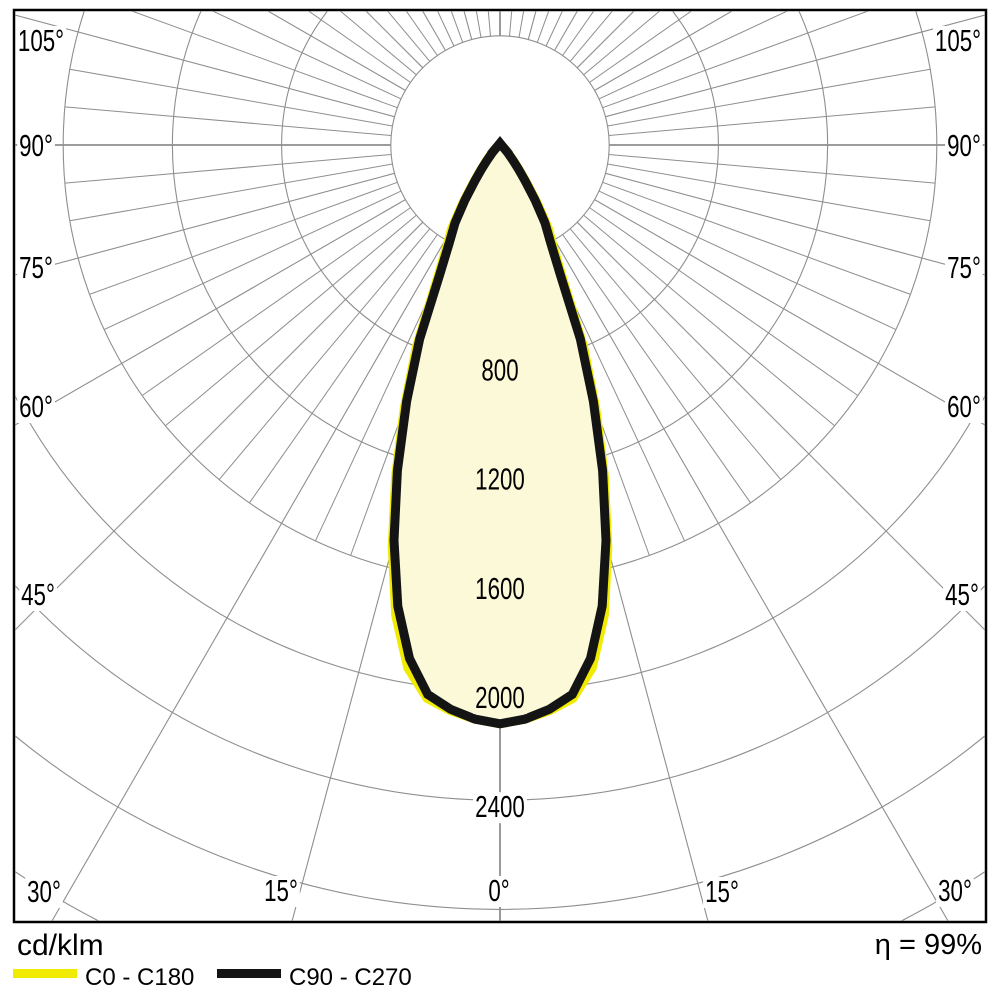 The width and height of the screenshot is (1000, 1000). Describe the element at coordinates (249, 973) in the screenshot. I see `legend-swatch-c90-c270` at that location.